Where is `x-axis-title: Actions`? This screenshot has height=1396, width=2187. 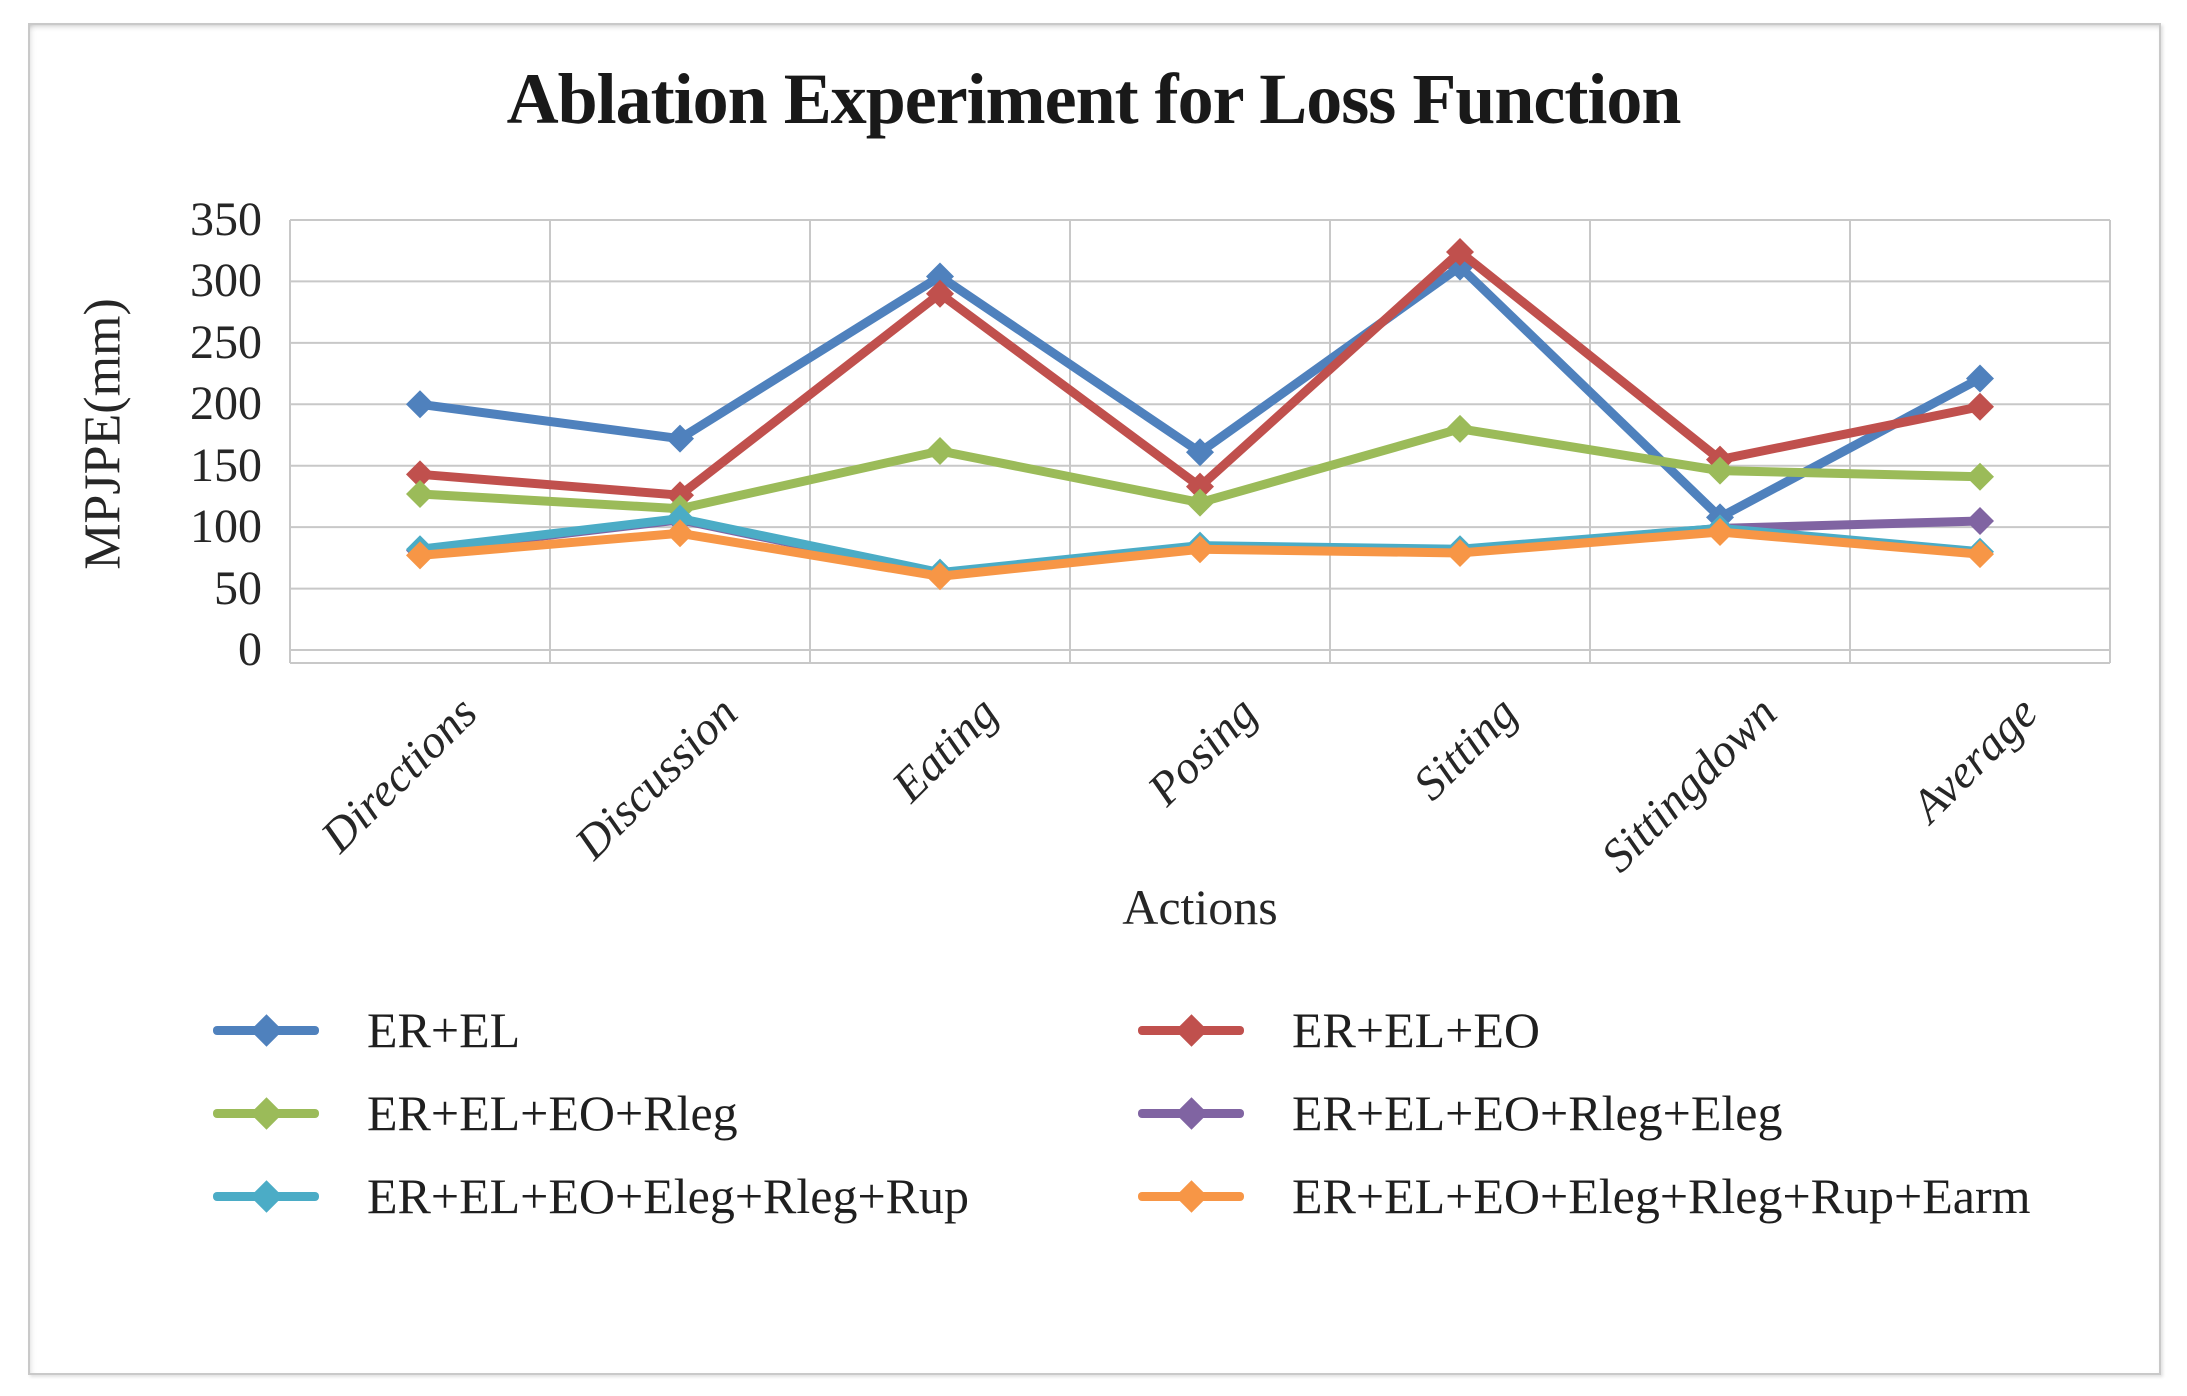
x-axis-title: Actions is located at coordinates (1200, 907).